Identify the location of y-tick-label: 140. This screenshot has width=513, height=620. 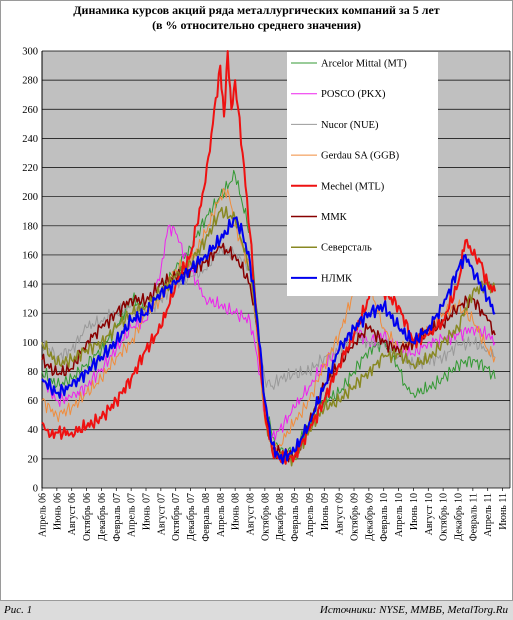
(30, 285).